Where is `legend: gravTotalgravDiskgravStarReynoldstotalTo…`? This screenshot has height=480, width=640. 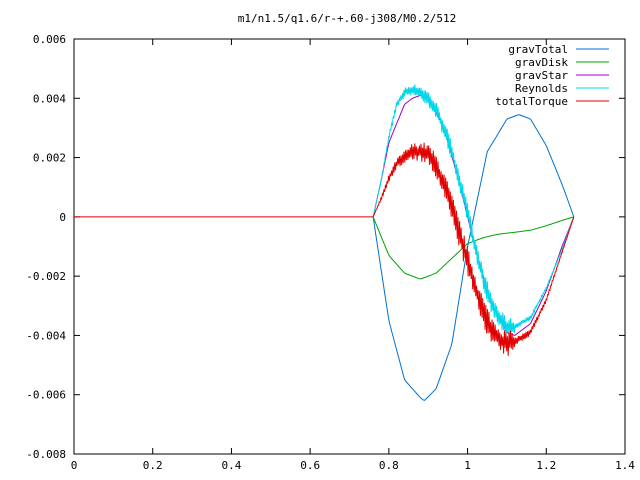
legend: gravTotalgravDiskgravStarReynoldstotalTo… is located at coordinates (552, 75).